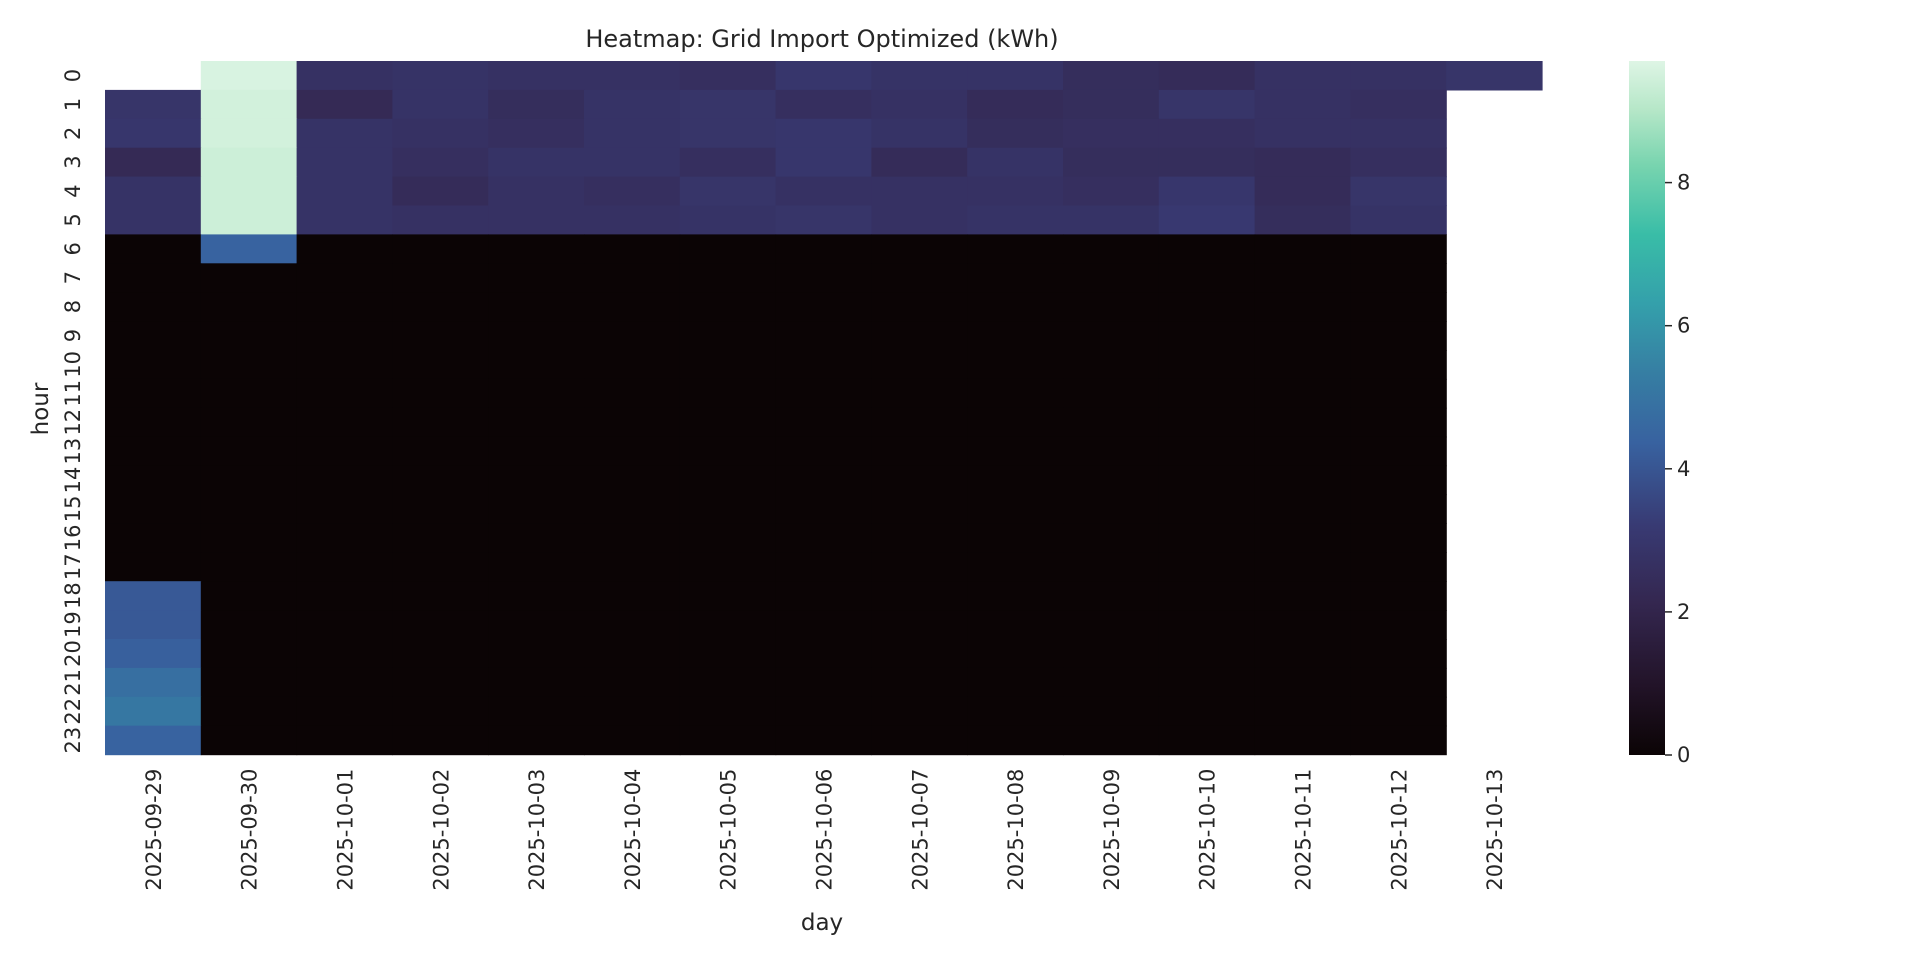 This screenshot has width=1920, height=960. I want to click on y-tick-label: 22, so click(73, 711).